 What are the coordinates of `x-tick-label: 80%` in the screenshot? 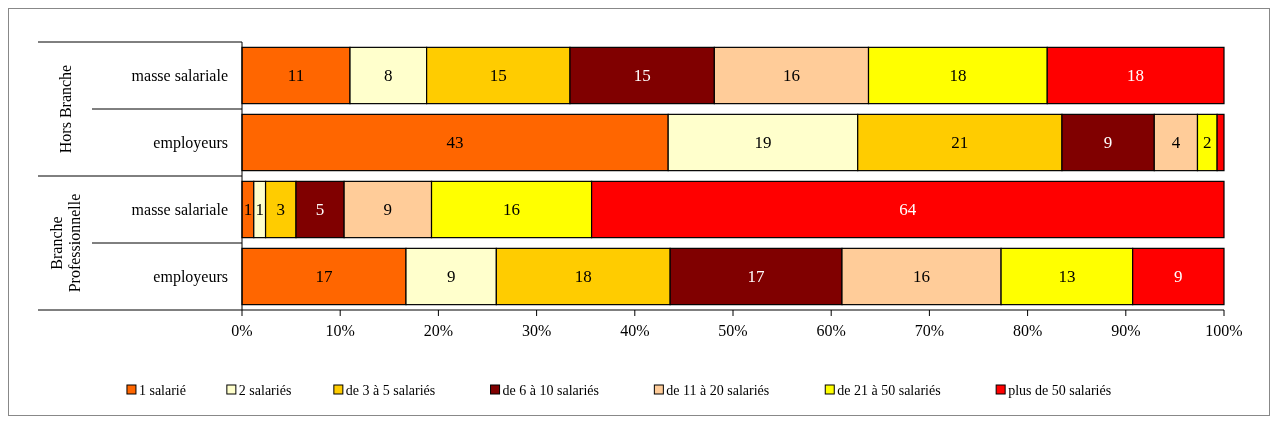 It's located at (1027, 330).